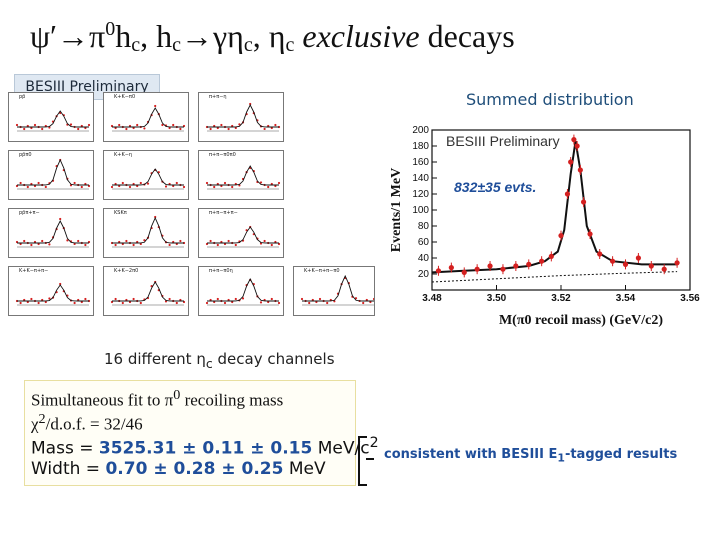  What do you see at coordinates (87, 422) in the screenshot?
I see `chi2-ndf: χ2/d.o.f. = 32/46` at bounding box center [87, 422].